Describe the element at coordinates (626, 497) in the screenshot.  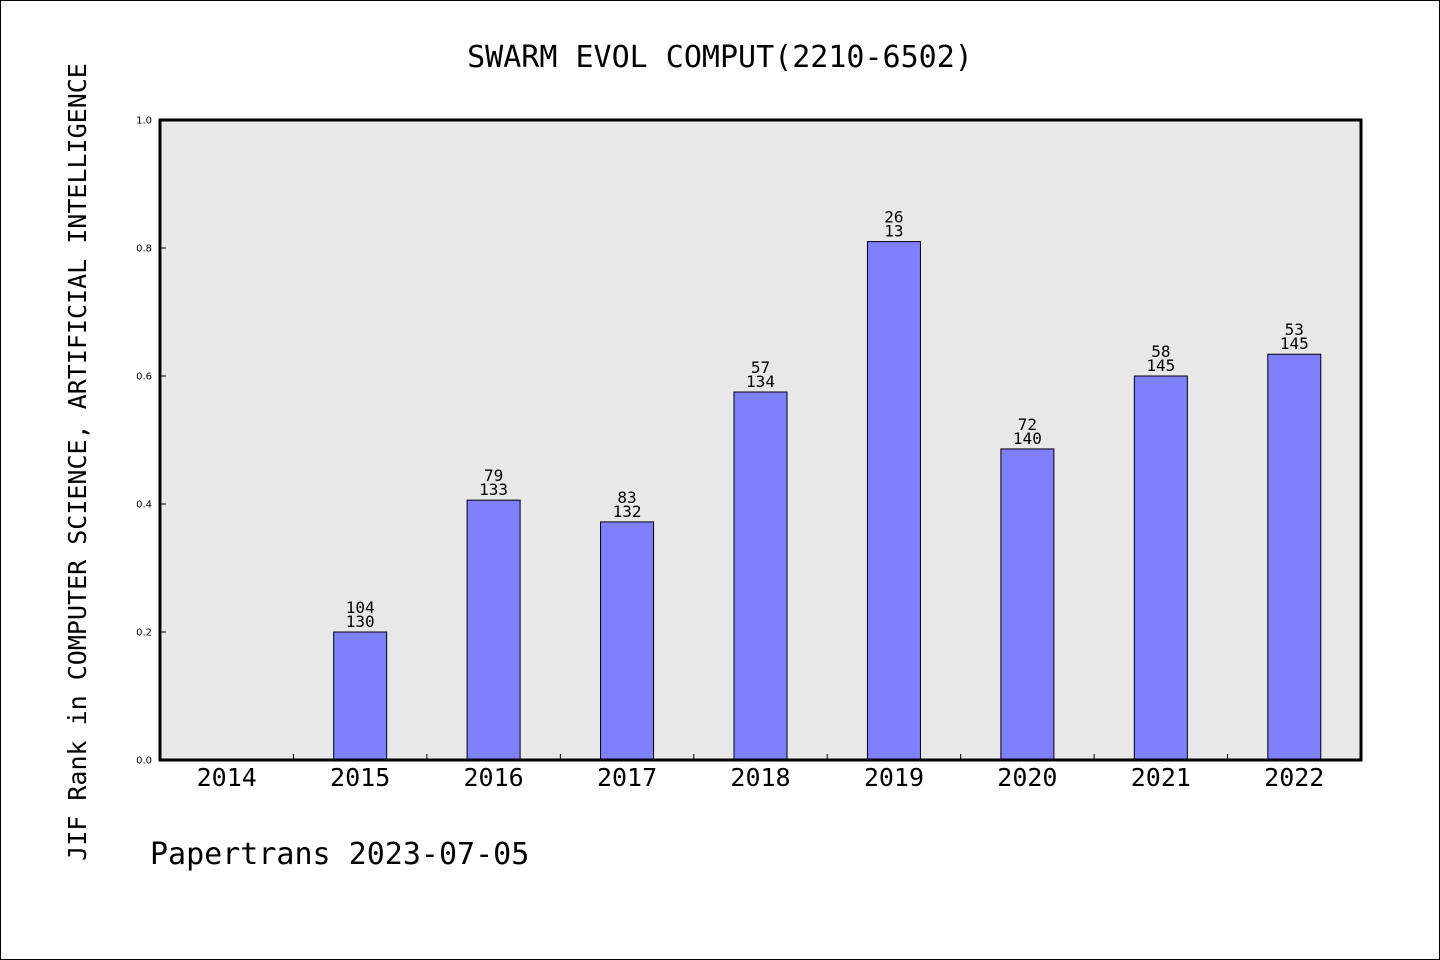
I see `bar-rank-label: 83` at that location.